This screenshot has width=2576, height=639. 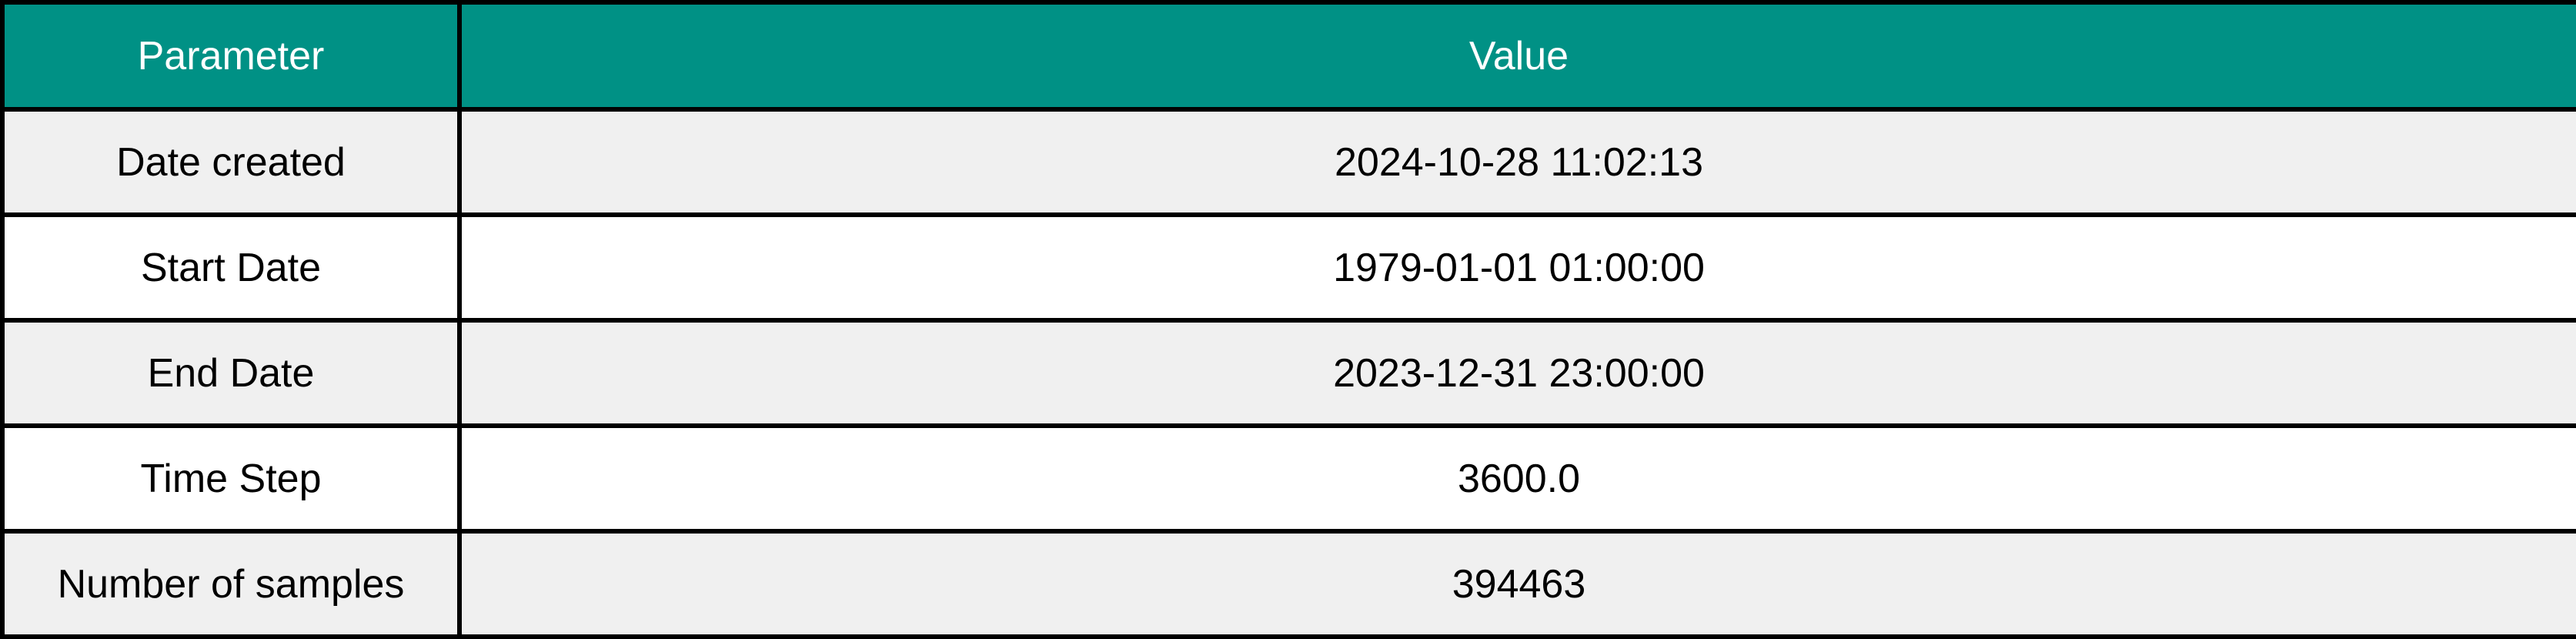 I want to click on row-value: 1979-01-01 01:00:00, so click(x=1516, y=267).